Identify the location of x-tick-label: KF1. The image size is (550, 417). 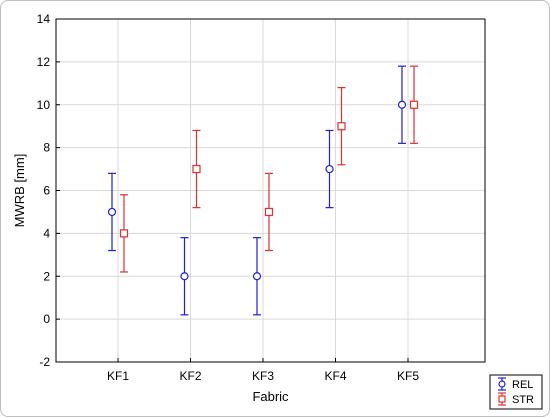
(118, 376).